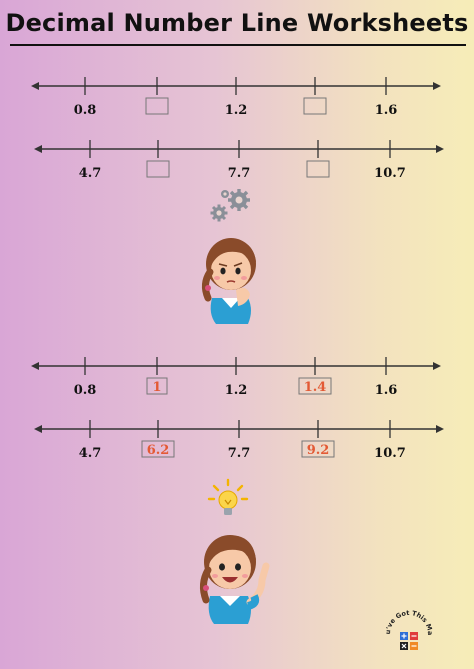 Image resolution: width=474 pixels, height=669 pixels. I want to click on title-bar: Decimal Number Line Worksheets, so click(237, 23).